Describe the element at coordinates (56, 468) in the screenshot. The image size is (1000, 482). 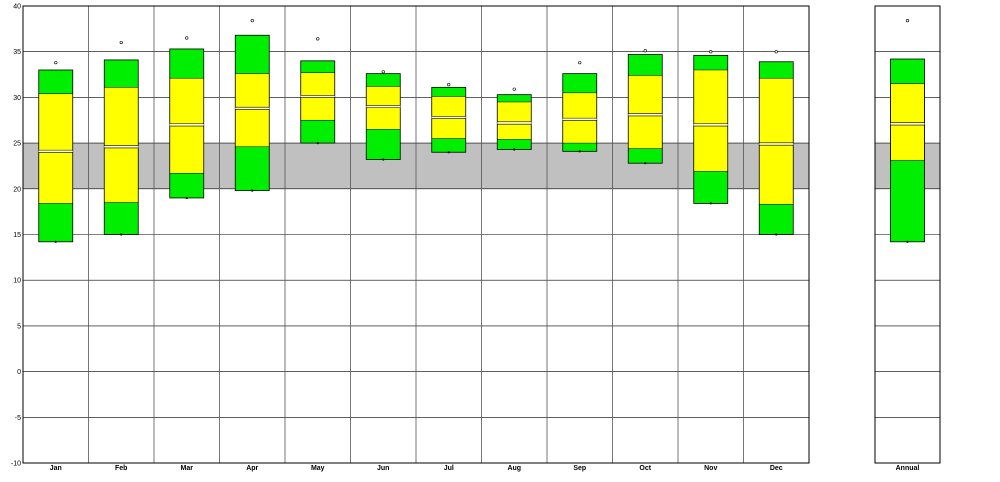
I see `x-label-jan: Jan` at that location.